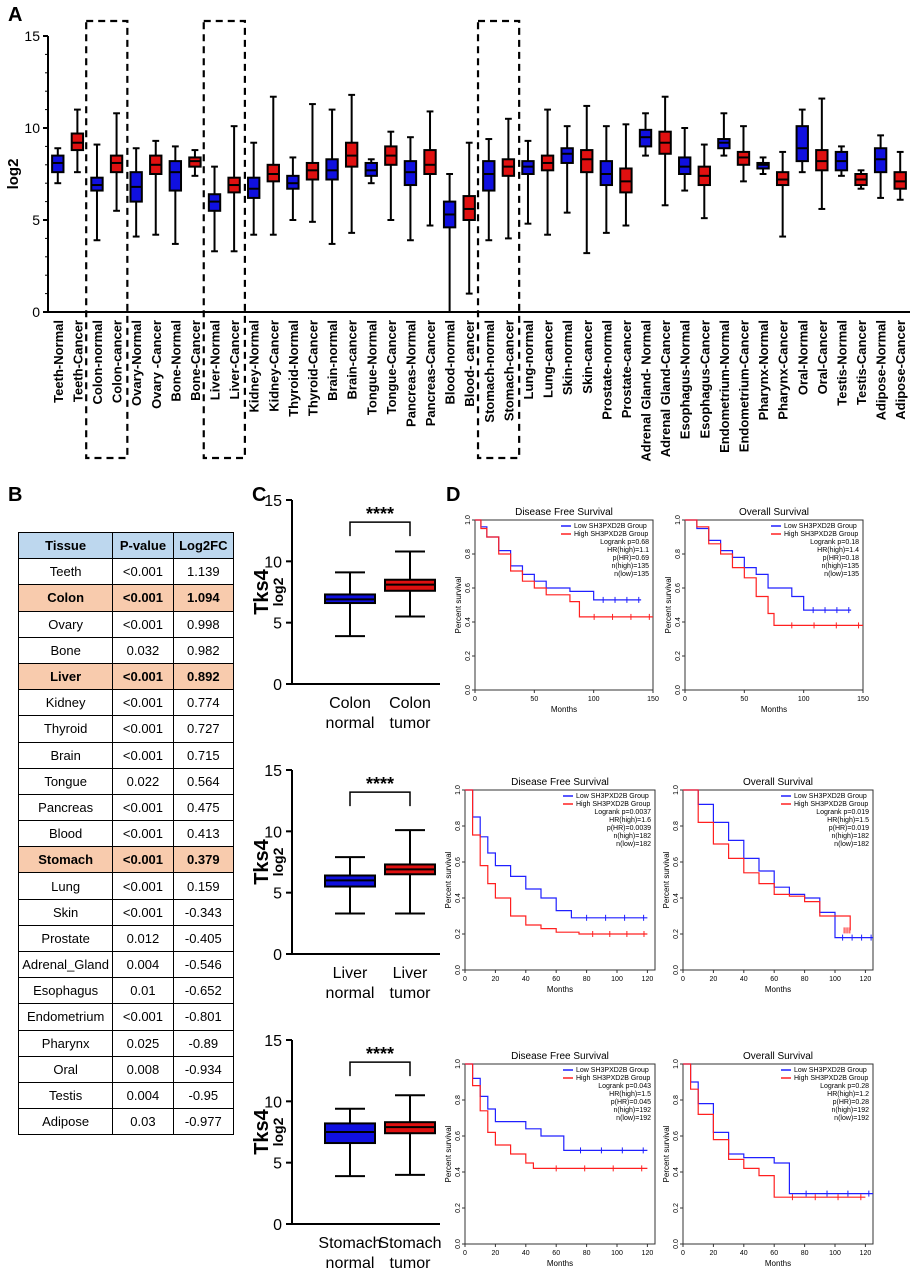  Describe the element at coordinates (468, 690) in the screenshot. I see `panel-d-y-tick-label: 0.0` at that location.